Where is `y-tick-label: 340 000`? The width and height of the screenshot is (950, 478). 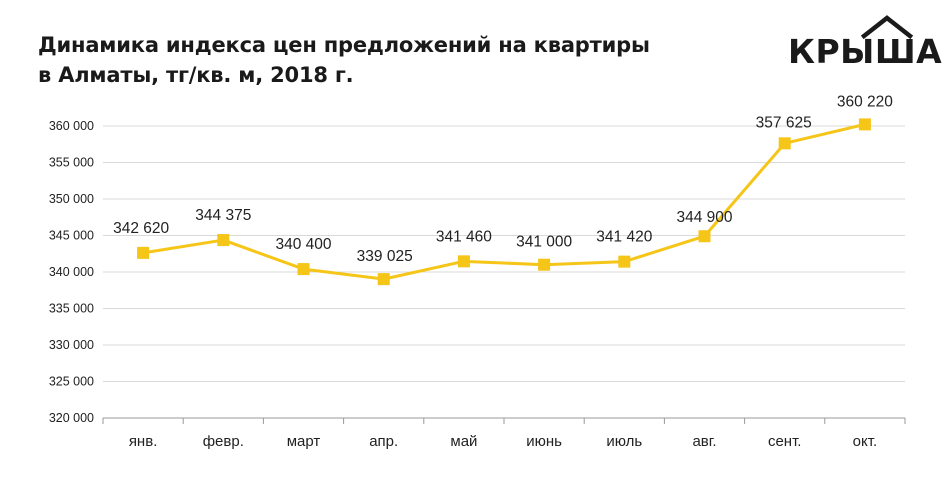
y-tick-label: 340 000 is located at coordinates (71, 272).